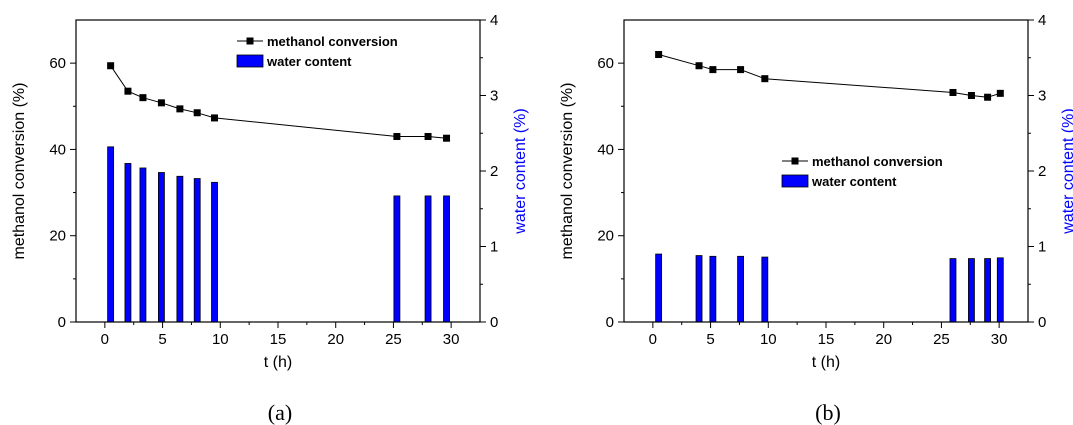 This screenshot has height=425, width=1073. Describe the element at coordinates (280, 412) in the screenshot. I see `panel-caption: (a)` at that location.